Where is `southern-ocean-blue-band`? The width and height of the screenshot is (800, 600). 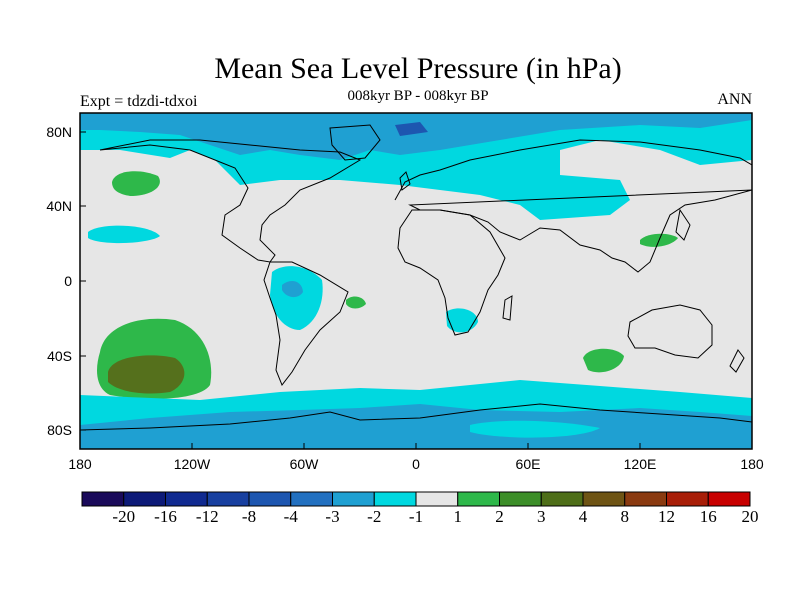 southern-ocean-blue-band is located at coordinates (416, 426).